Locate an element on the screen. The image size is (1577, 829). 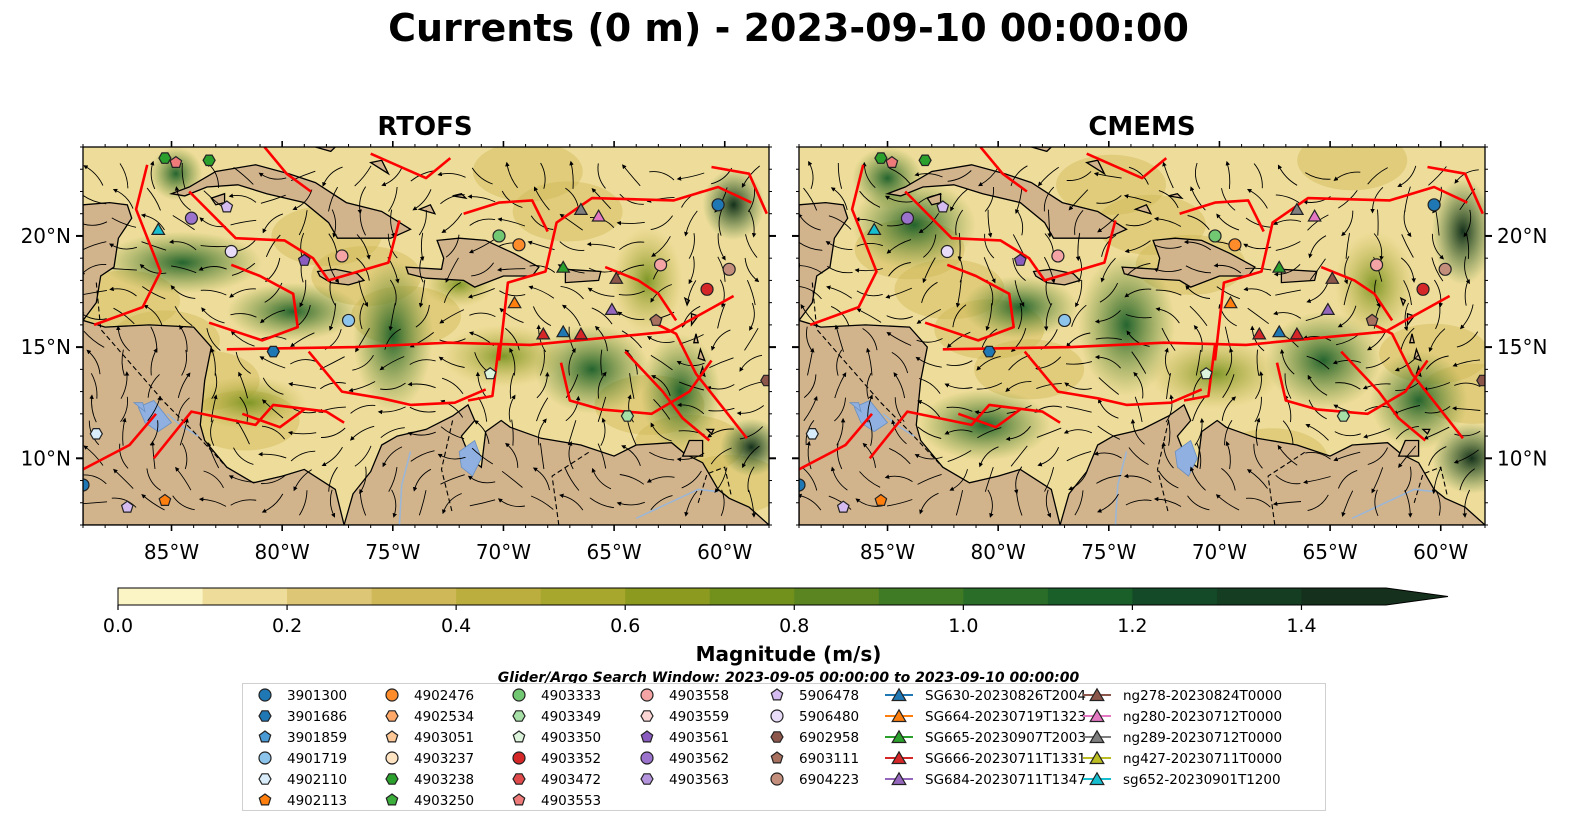
legend-label: 4903051 is located at coordinates (444, 738).